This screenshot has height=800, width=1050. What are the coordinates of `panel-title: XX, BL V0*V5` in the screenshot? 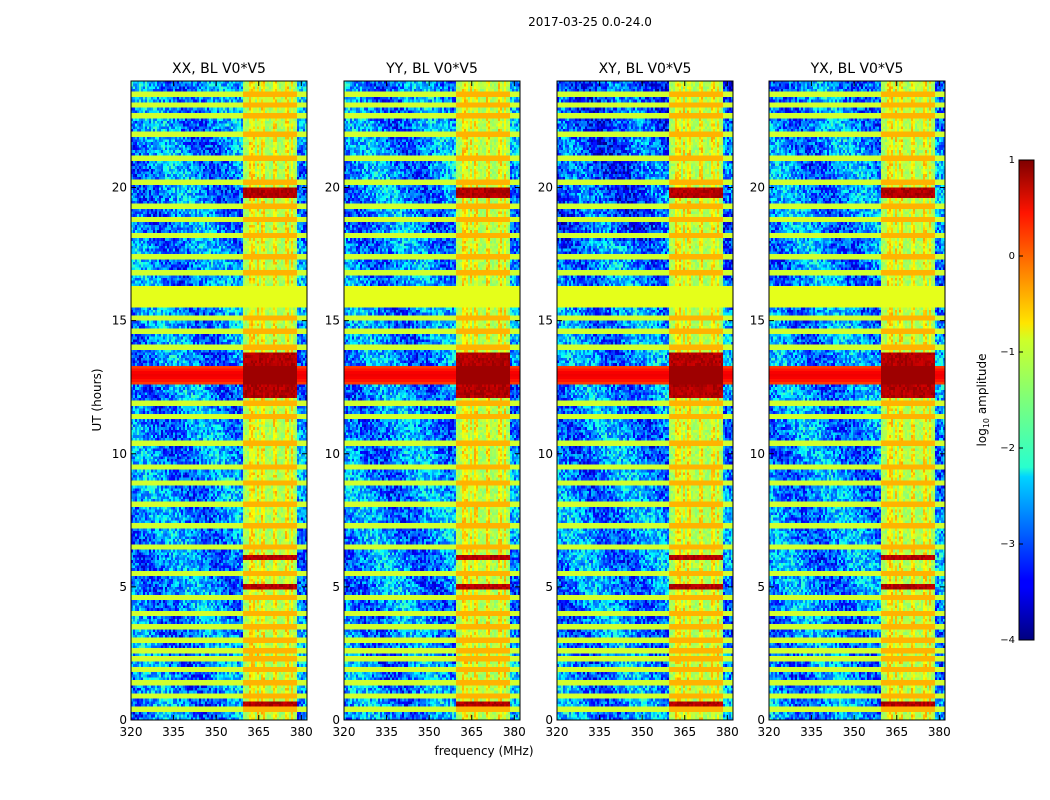 It's located at (219, 69).